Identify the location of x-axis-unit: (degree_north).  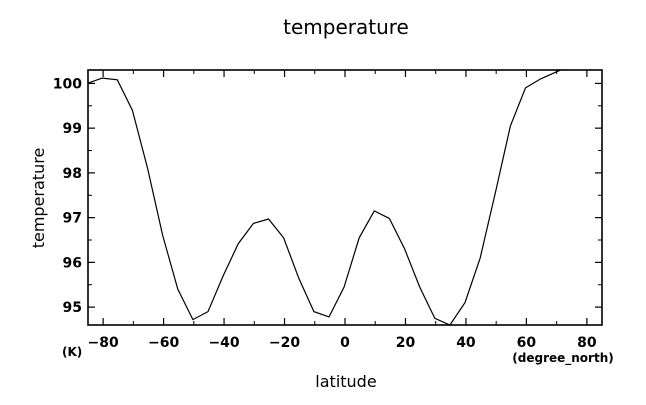
(562, 358).